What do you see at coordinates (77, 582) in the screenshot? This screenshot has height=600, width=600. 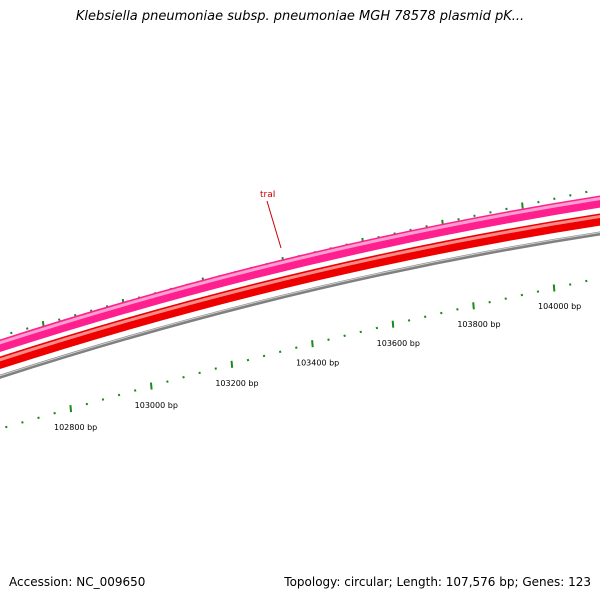 I see `accession-label: Accession: NC_009650` at bounding box center [77, 582].